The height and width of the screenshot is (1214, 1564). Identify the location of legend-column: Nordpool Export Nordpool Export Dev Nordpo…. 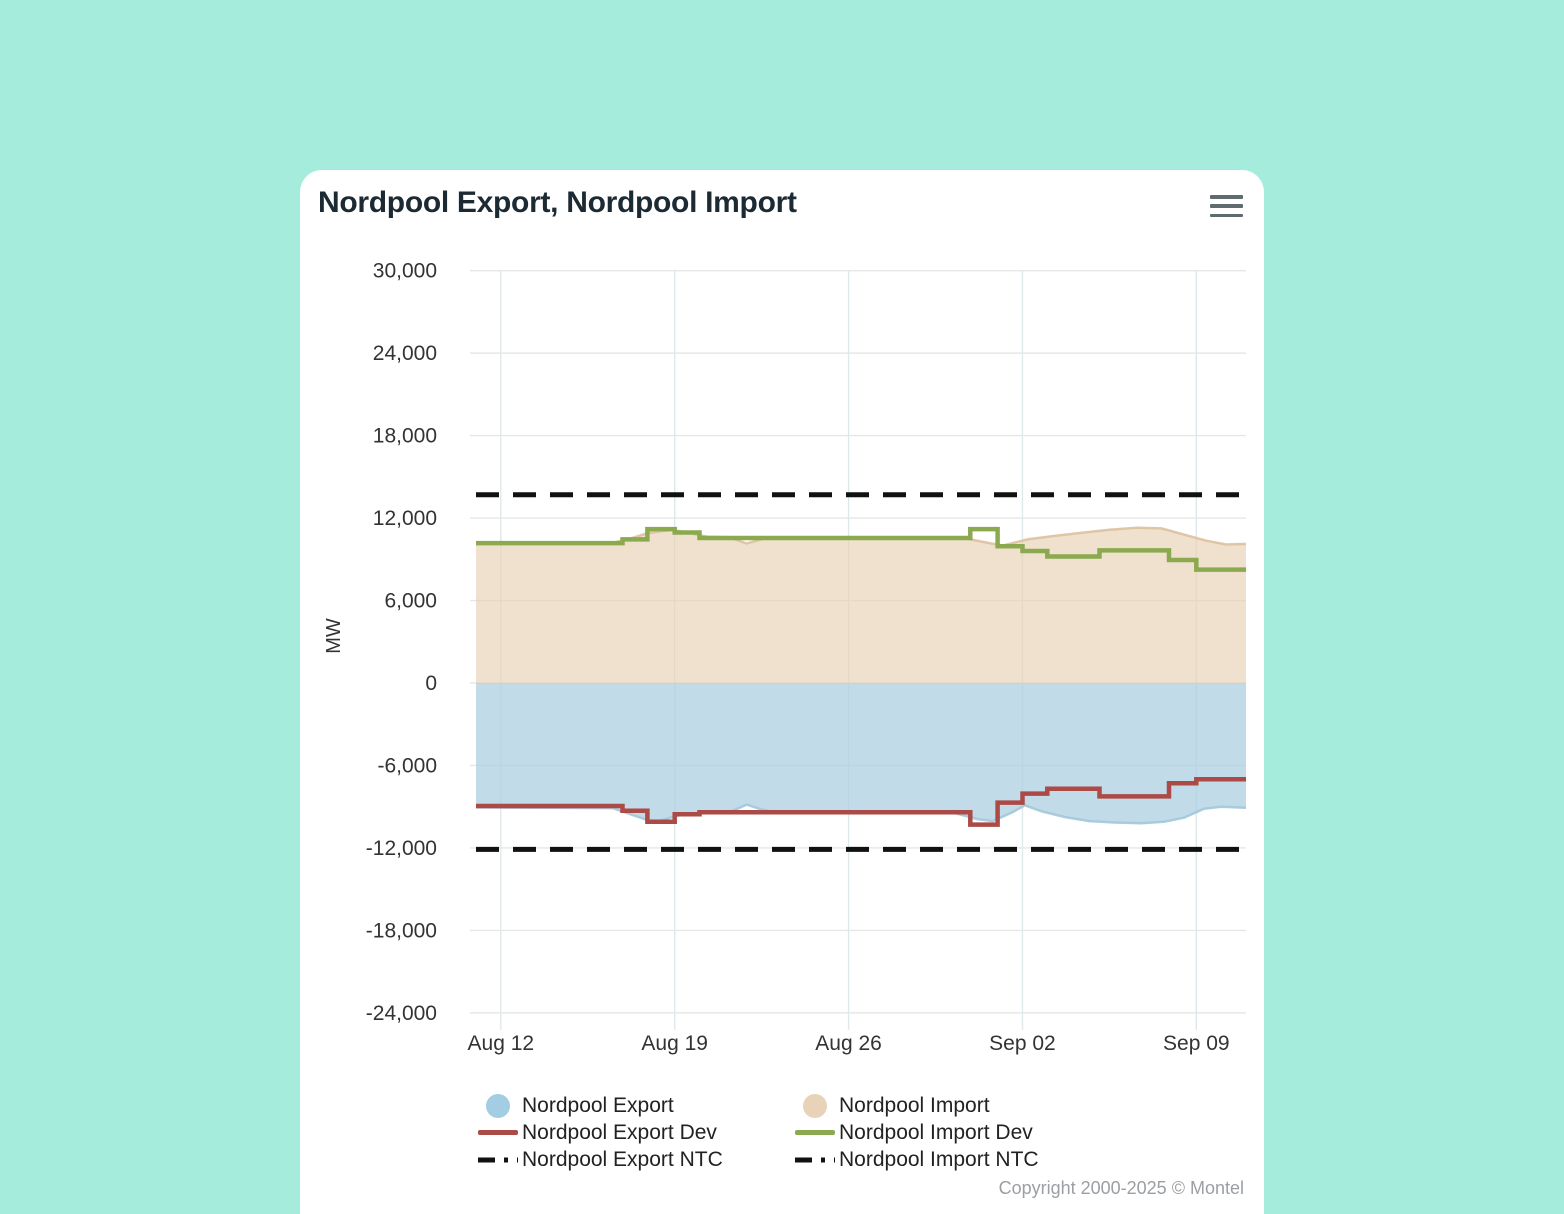
(600, 1132).